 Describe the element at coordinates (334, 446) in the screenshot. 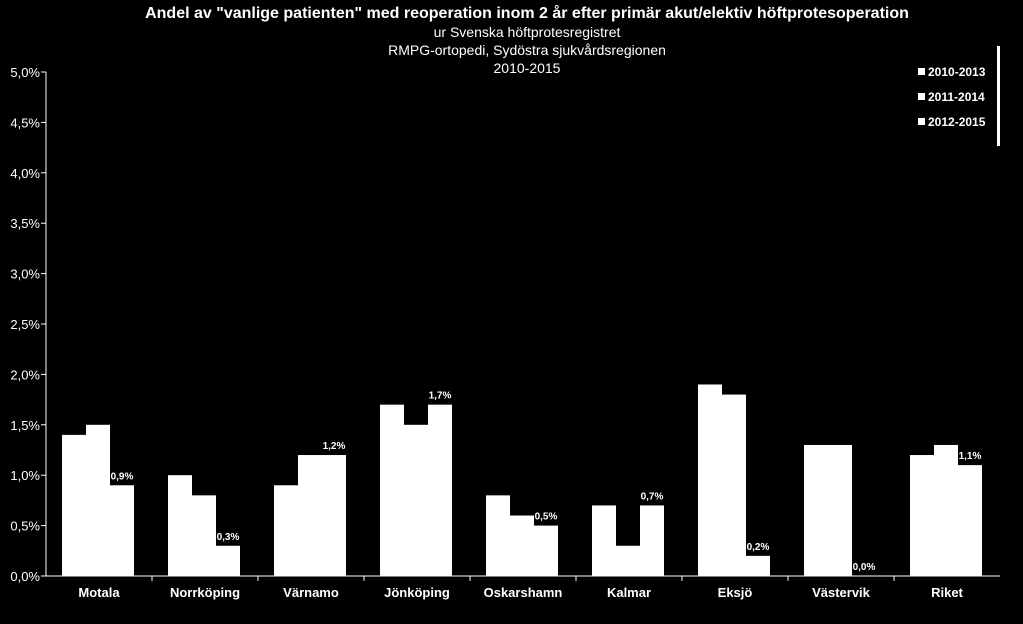

I see `data-label: 1,2%` at that location.